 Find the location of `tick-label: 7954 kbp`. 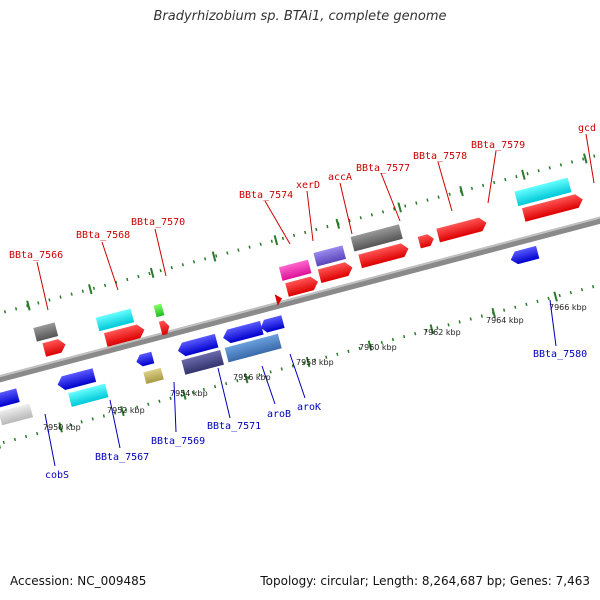

tick-label: 7954 kbp is located at coordinates (189, 393).